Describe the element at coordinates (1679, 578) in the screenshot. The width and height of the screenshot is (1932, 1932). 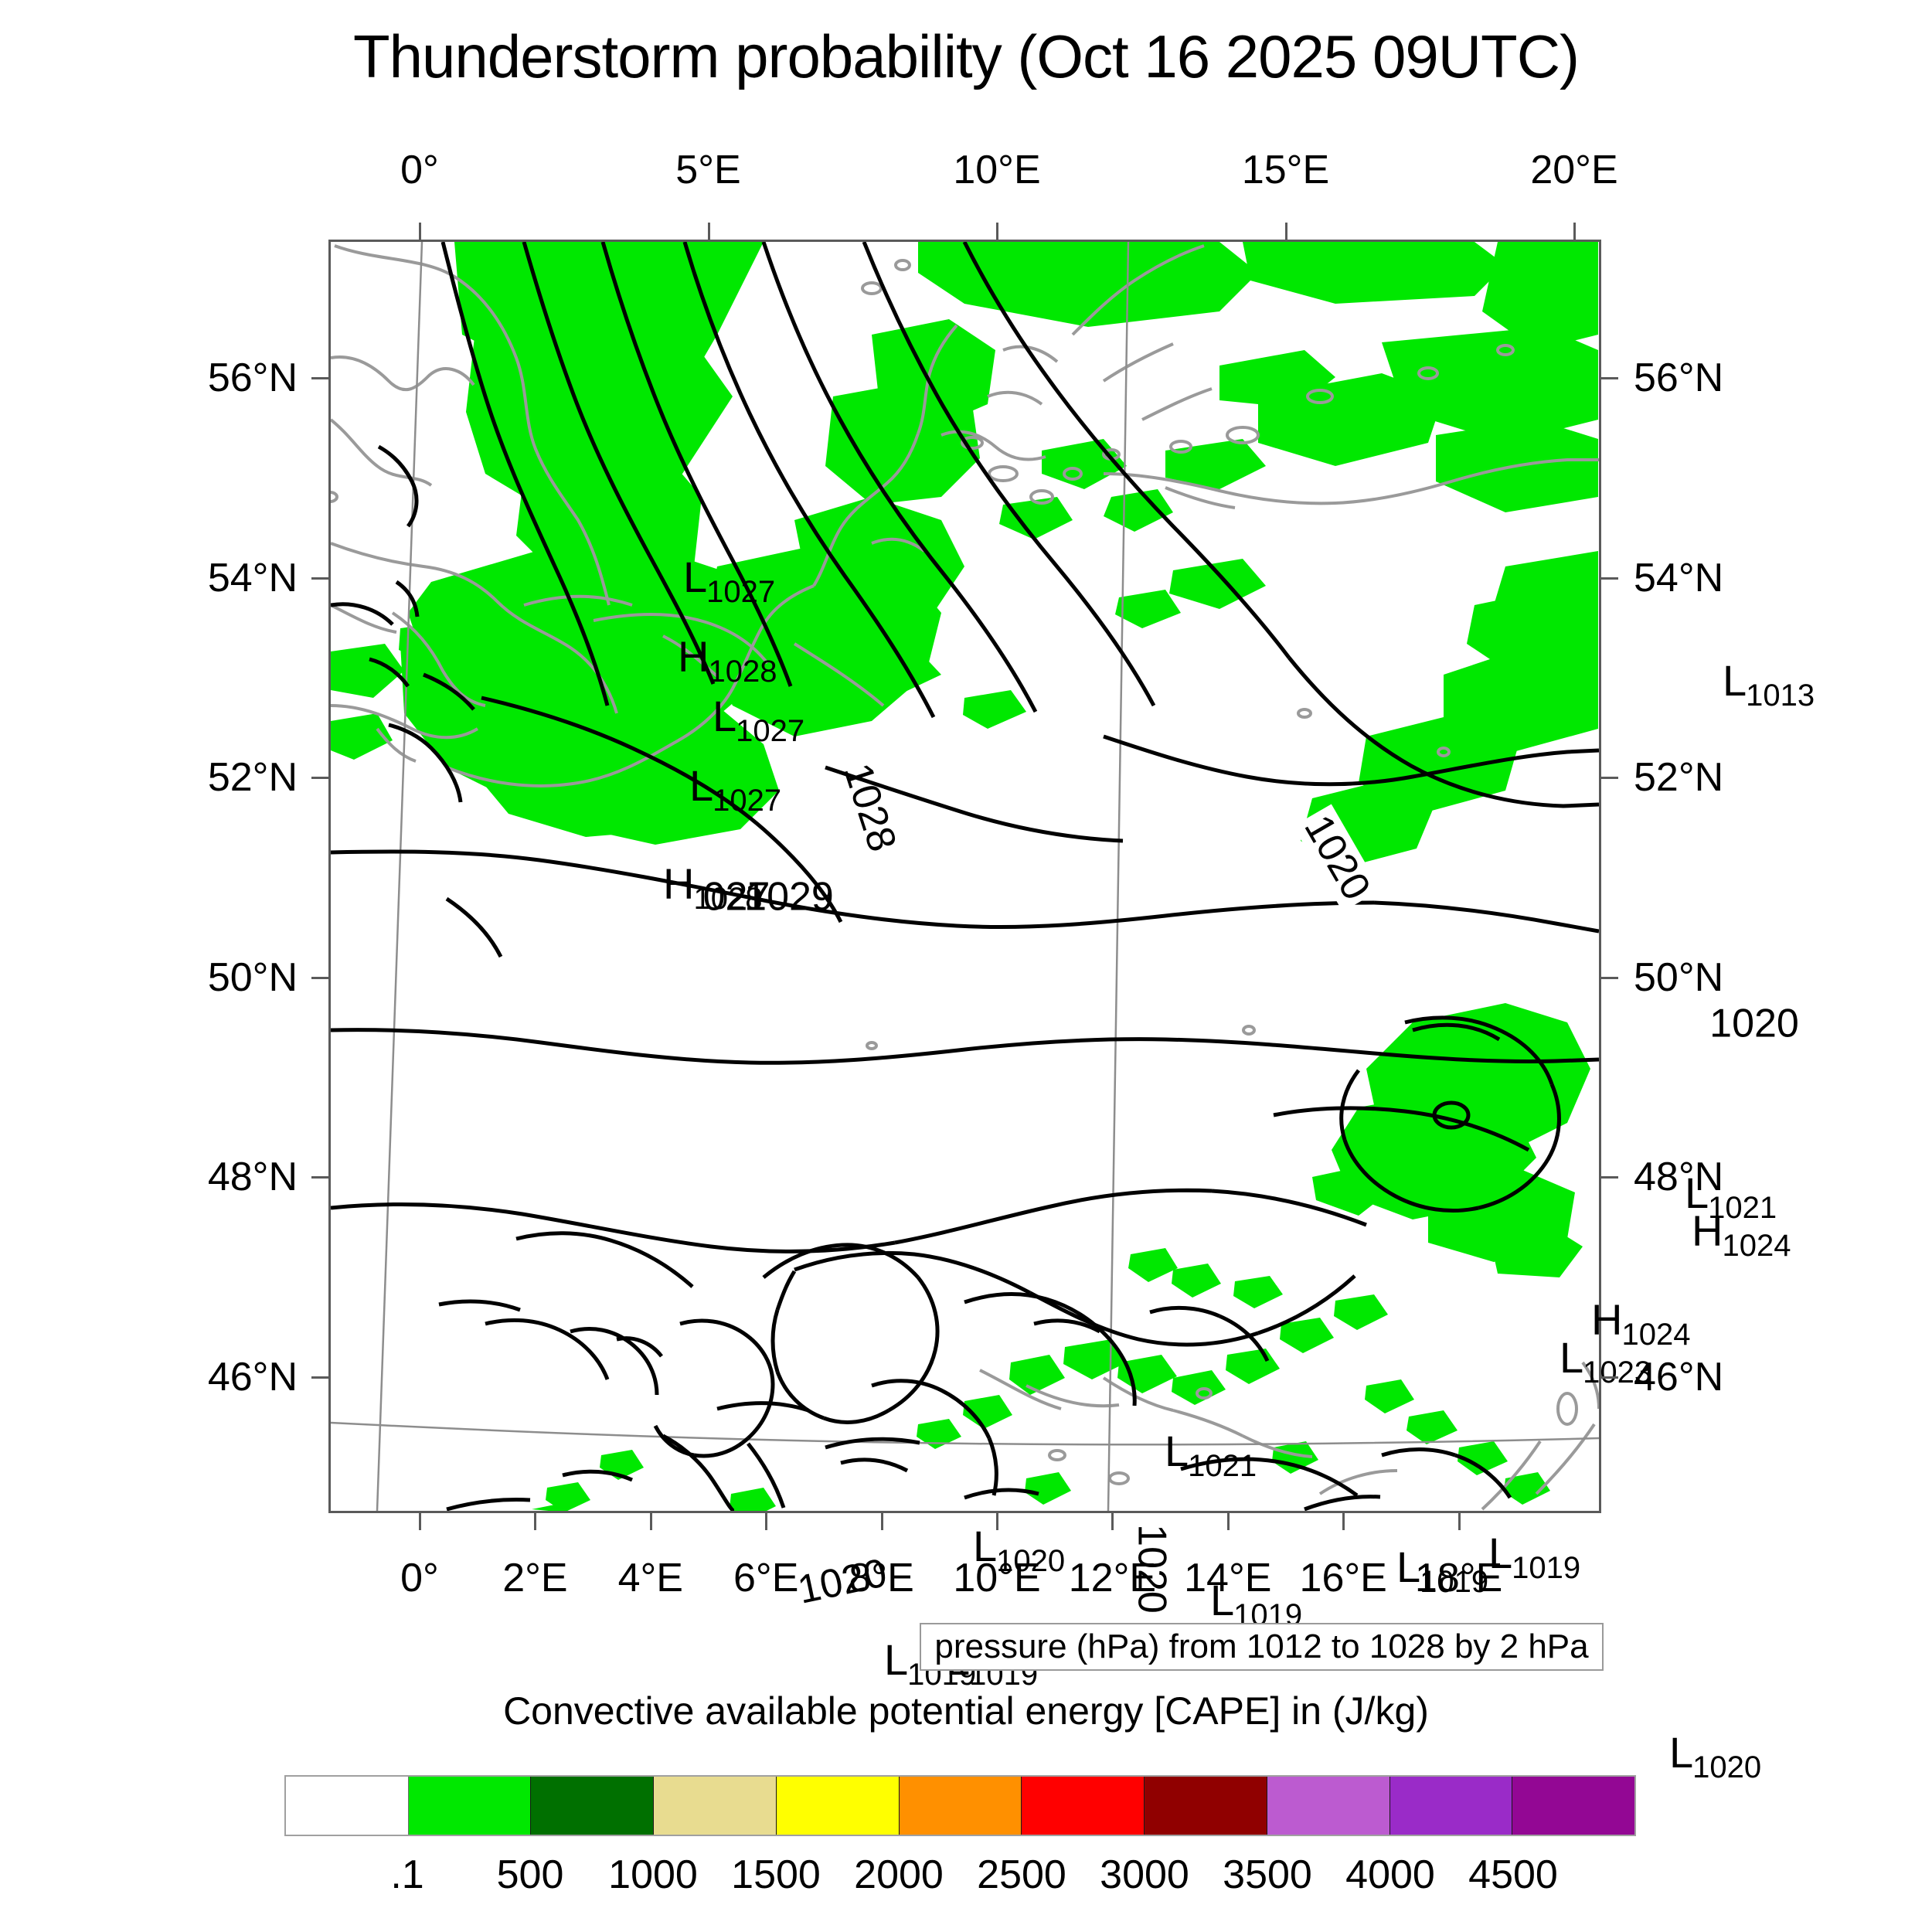
I see `lat-tick-label-right: 54°N` at that location.